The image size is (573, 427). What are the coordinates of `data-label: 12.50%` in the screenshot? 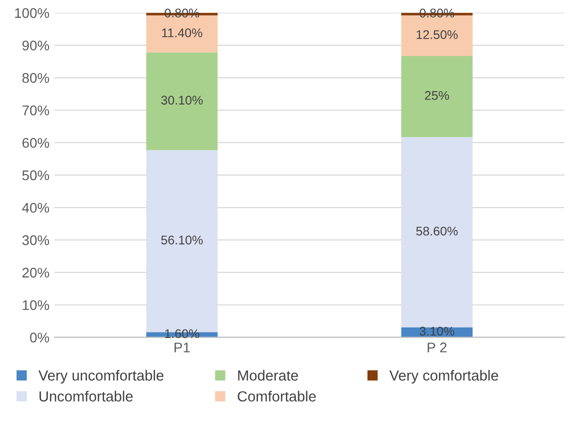 It's located at (437, 35).